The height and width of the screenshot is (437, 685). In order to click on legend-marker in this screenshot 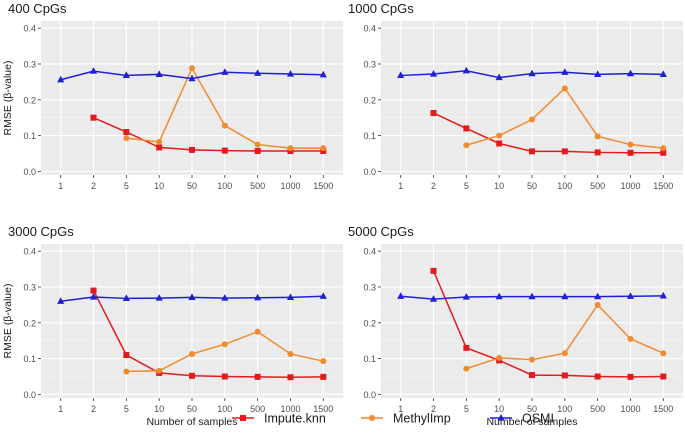, I will do `click(372, 418)`.